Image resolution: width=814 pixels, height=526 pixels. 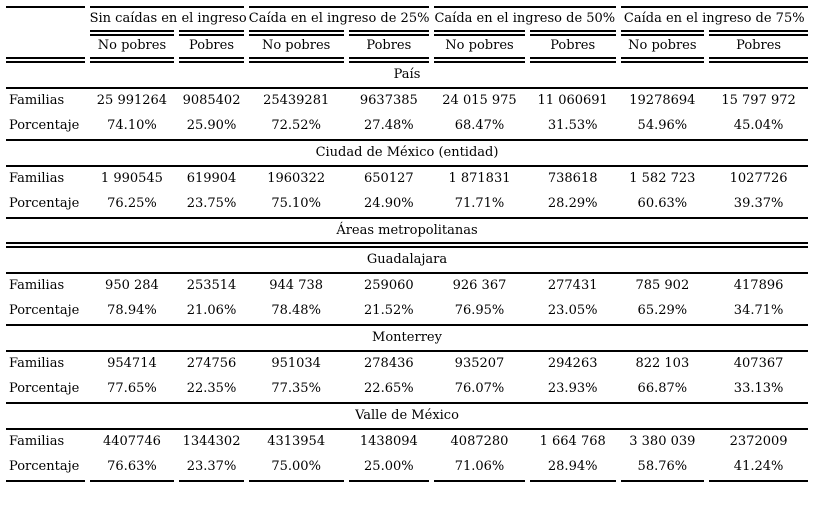 I want to click on value-cell: 417896, so click(x=758, y=286).